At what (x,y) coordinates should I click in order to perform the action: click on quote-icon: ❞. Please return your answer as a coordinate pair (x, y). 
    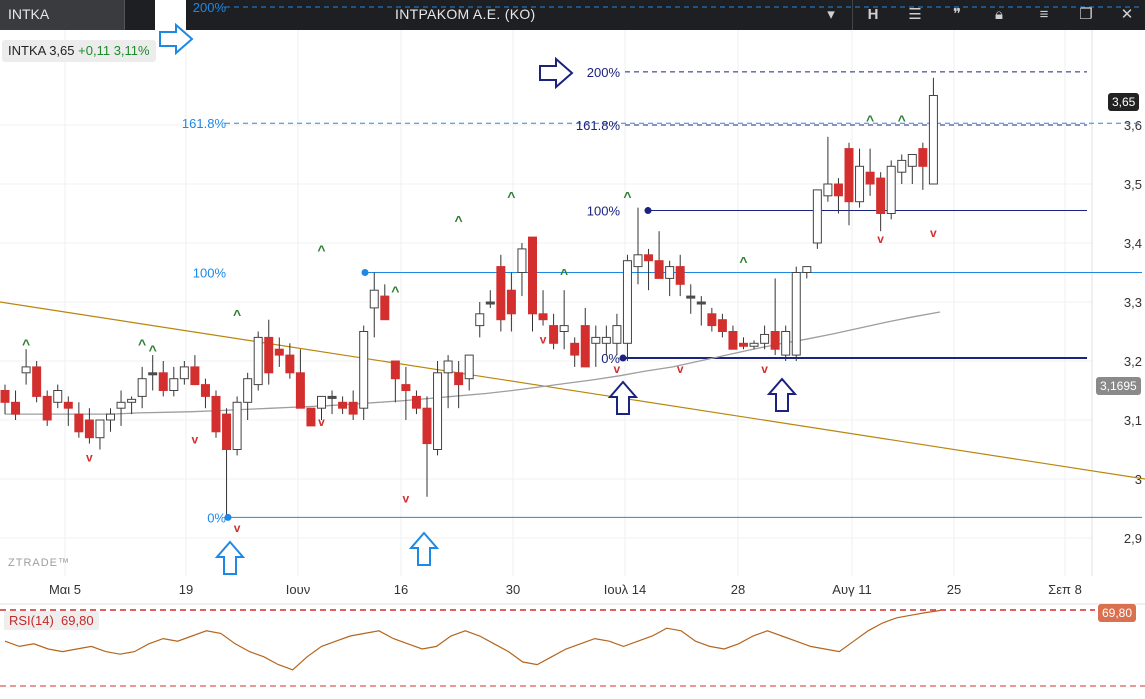
    Looking at the image, I should click on (957, 14).